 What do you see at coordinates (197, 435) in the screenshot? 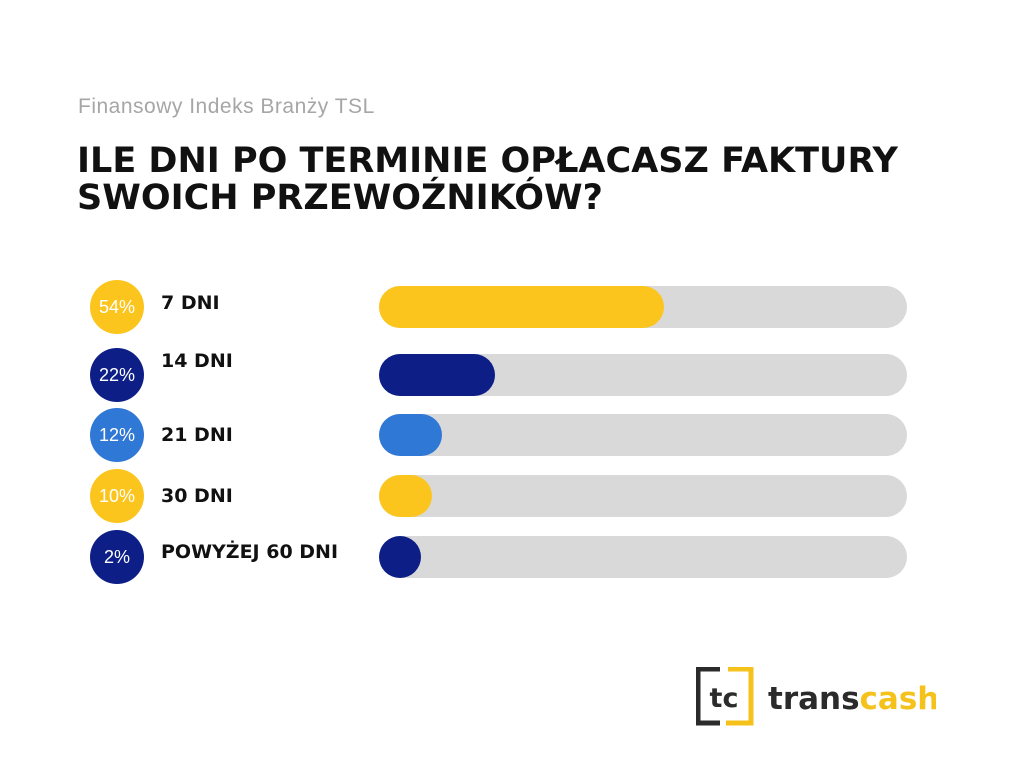
I see `category-label: 21 DNI` at bounding box center [197, 435].